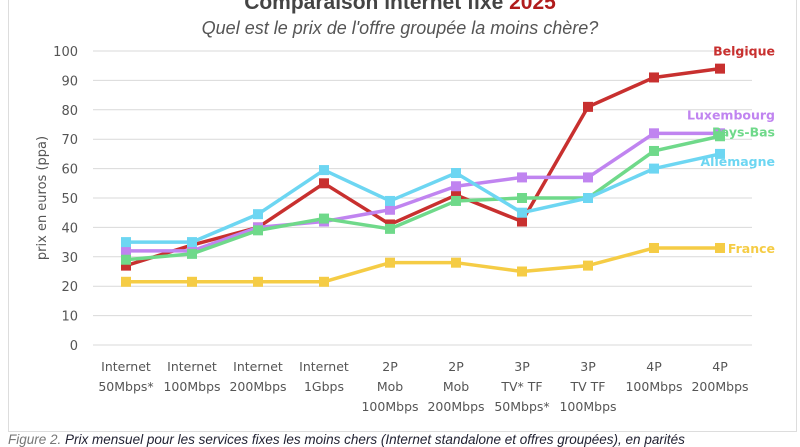  What do you see at coordinates (521, 386) in the screenshot?
I see `x-tick-label: TV* TF` at bounding box center [521, 386].